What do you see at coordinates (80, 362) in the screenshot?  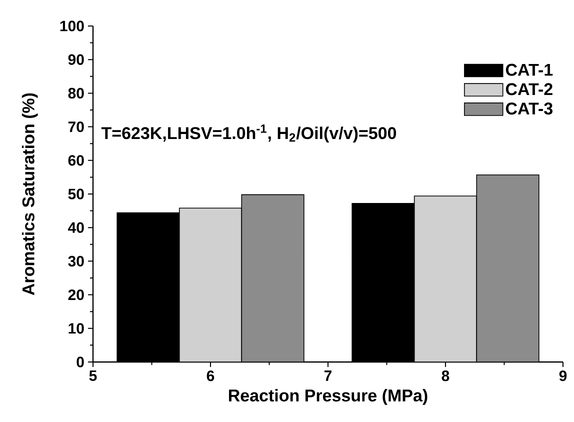 I see `y-tick-label: 0` at bounding box center [80, 362].